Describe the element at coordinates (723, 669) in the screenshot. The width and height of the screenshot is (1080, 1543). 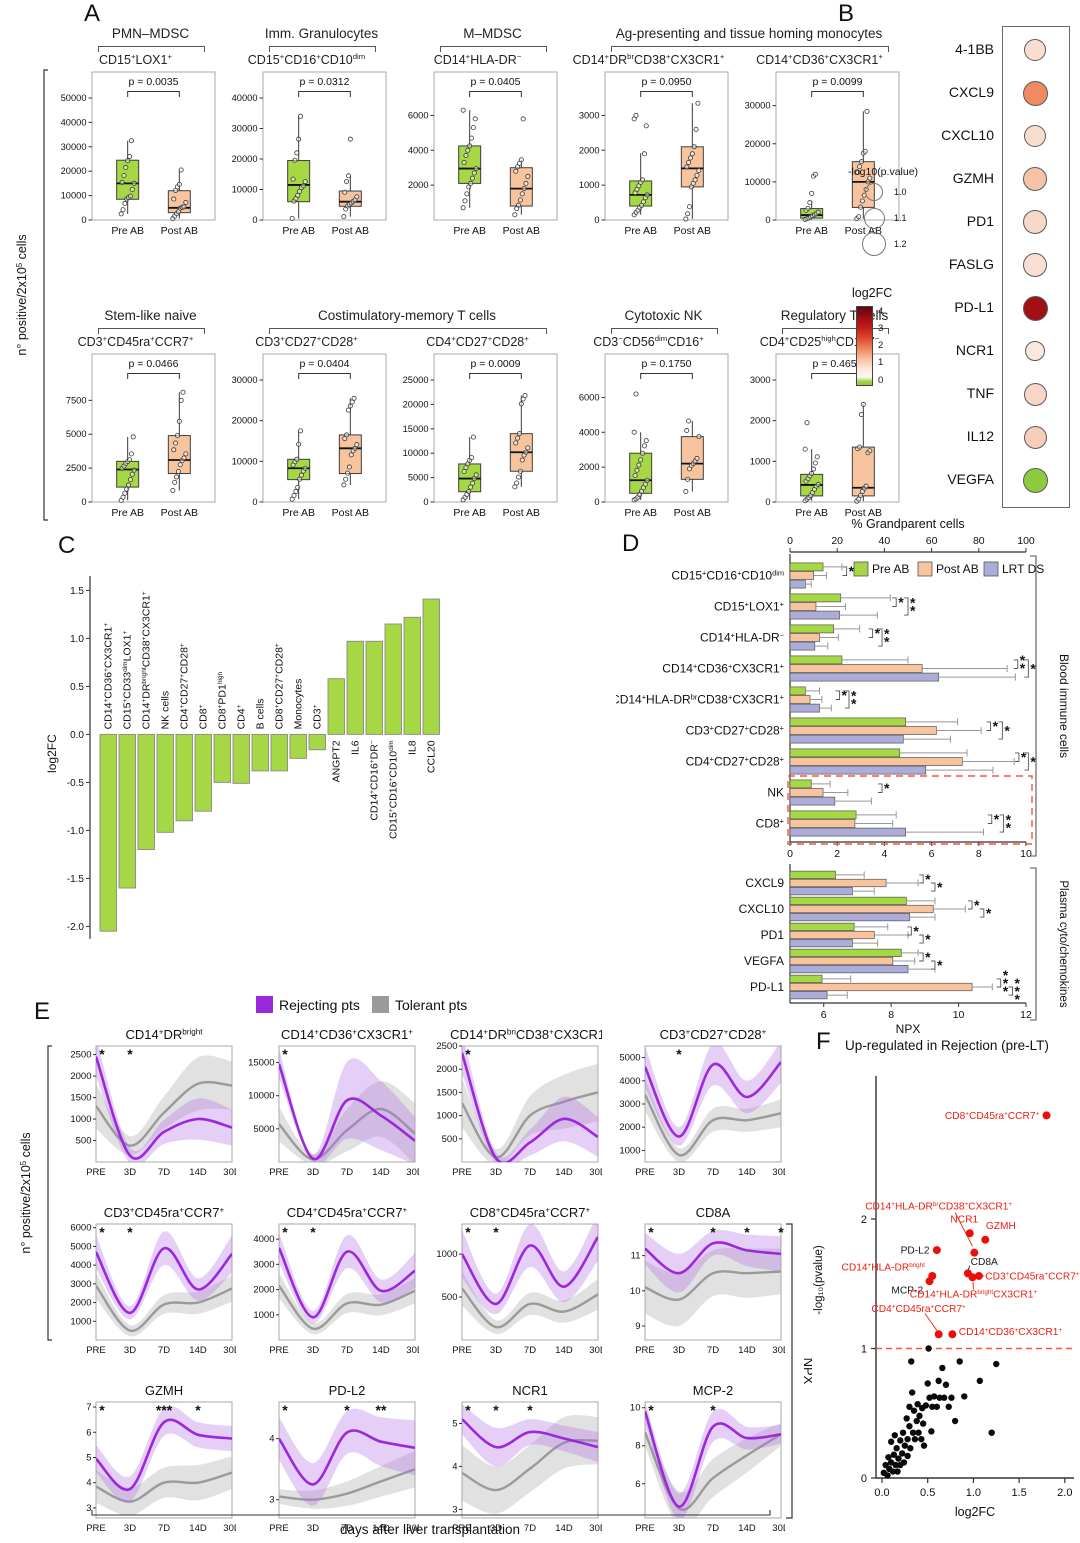
I see `svg-text: CD14+CD36+CX3CR1+` at that location.